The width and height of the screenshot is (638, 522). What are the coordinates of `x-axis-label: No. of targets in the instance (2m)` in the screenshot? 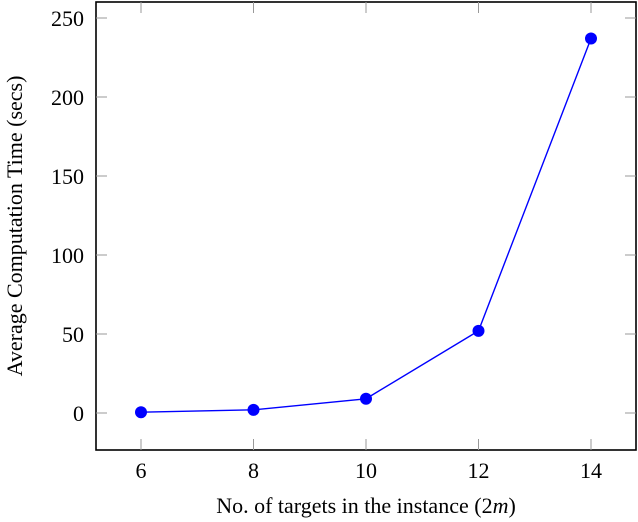 It's located at (366, 505).